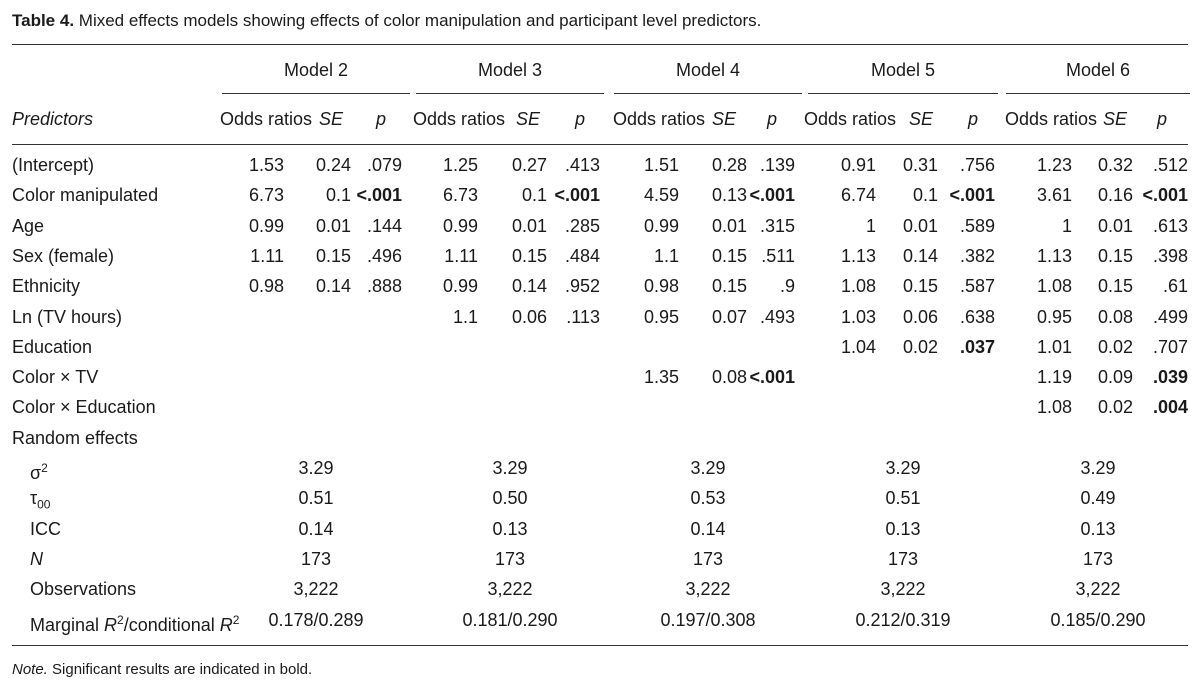  I want to click on odds-ratio-cell: 1, so click(1066, 225).